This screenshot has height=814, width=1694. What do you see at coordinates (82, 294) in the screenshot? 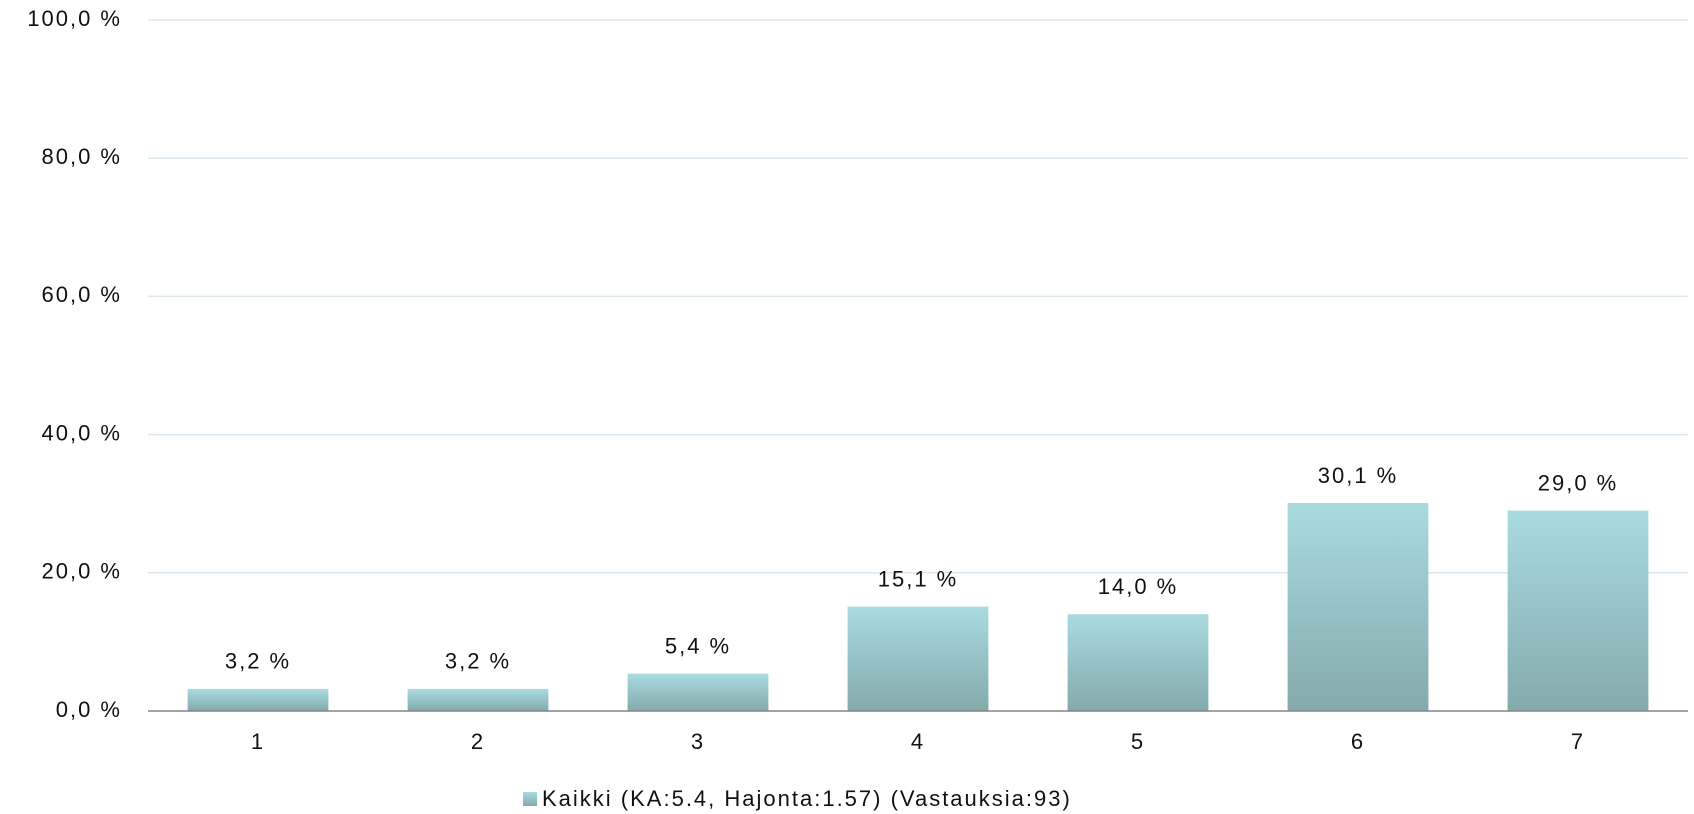
I see `y-tick-label: 60,0 %` at bounding box center [82, 294].